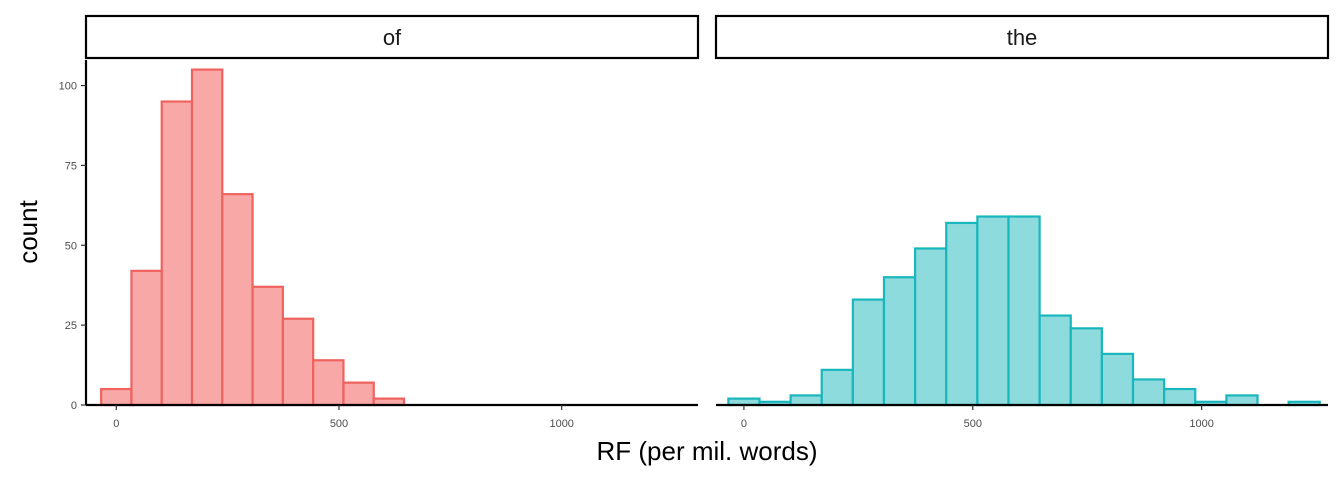  What do you see at coordinates (28, 231) in the screenshot?
I see `y-axis-title: count` at bounding box center [28, 231].